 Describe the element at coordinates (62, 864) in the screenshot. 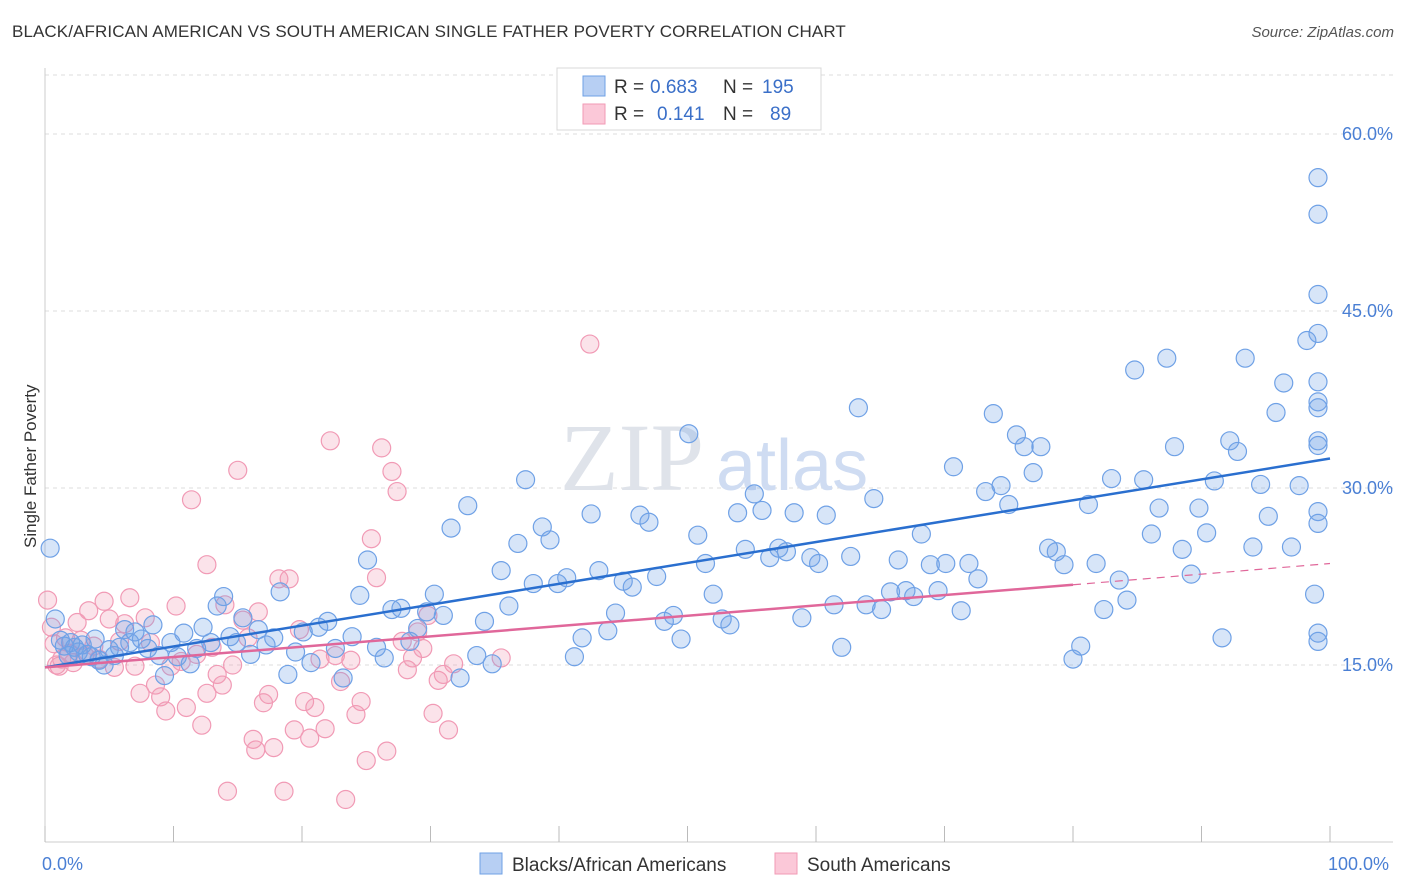

I see `x-tick-min: 0.0%` at that location.